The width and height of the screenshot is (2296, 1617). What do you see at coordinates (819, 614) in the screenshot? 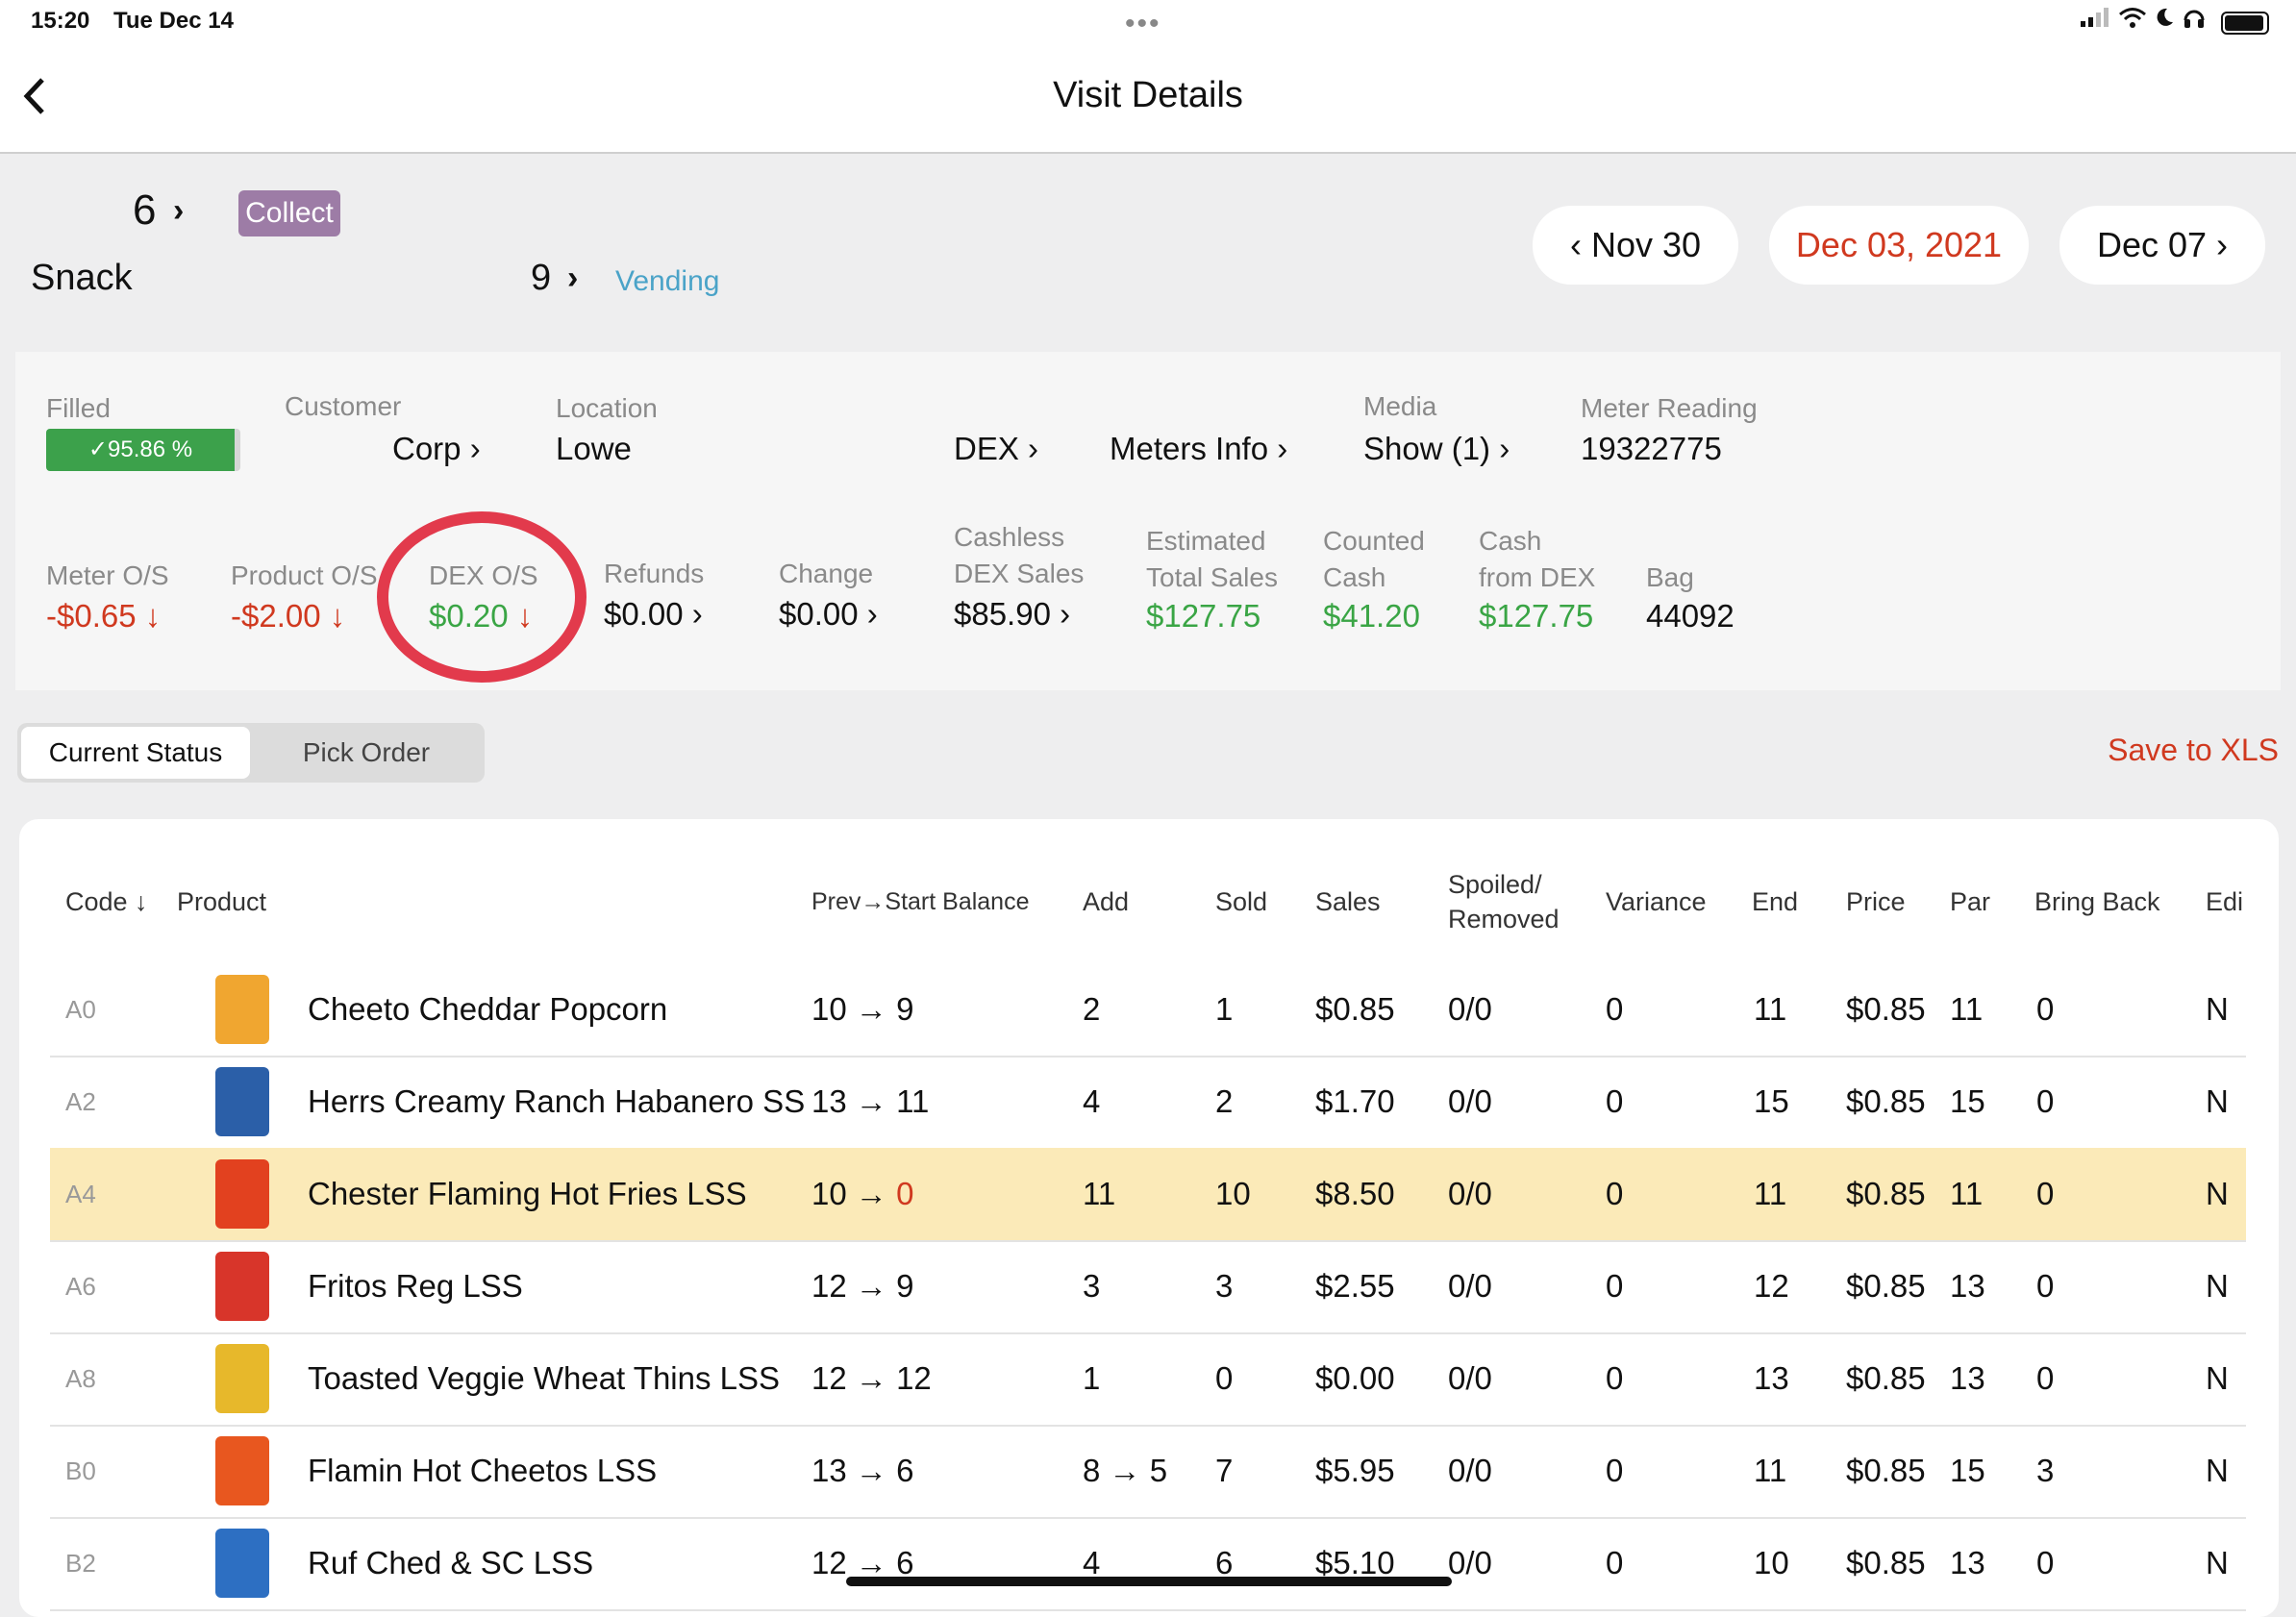
I see `change-value: $0.00` at bounding box center [819, 614].